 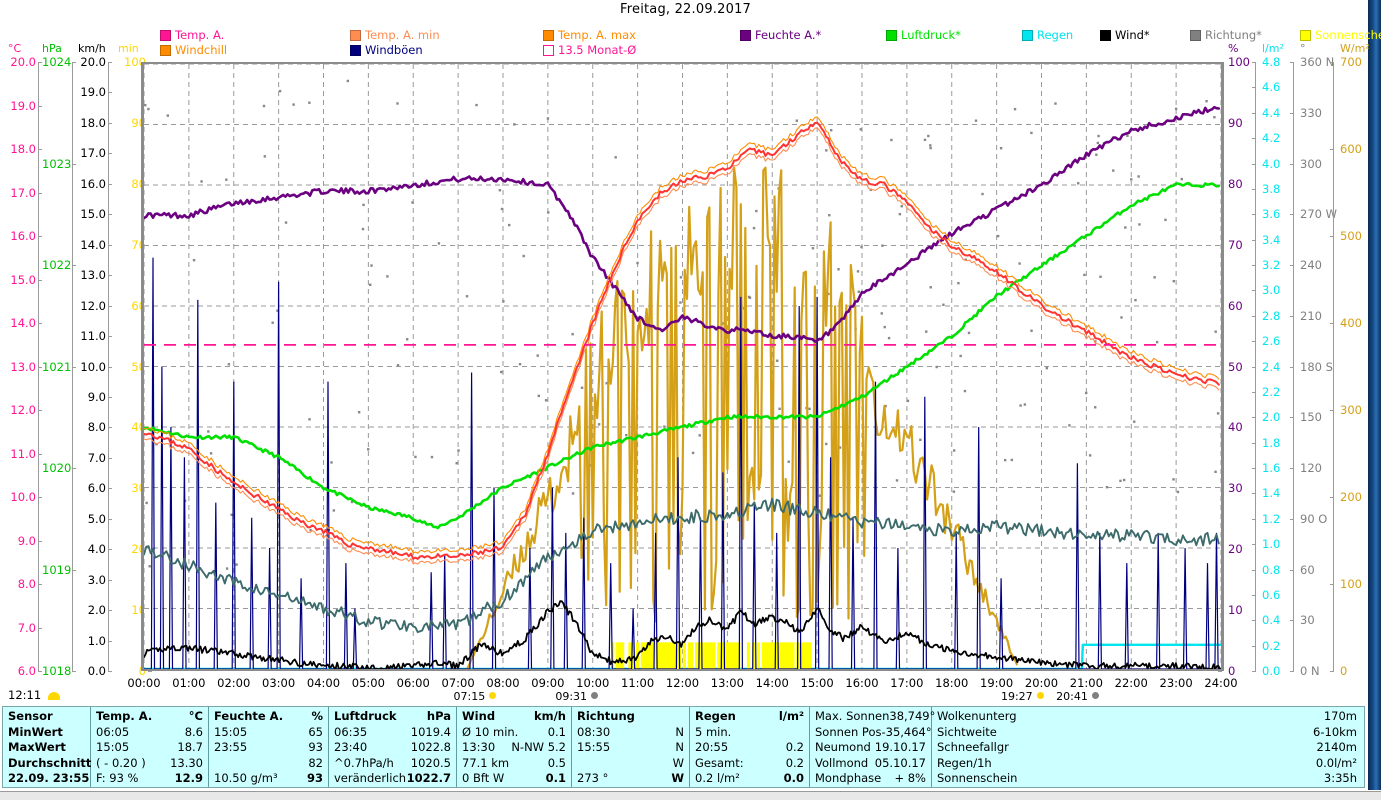 I want to click on axis-tick-direction: 360 N, so click(x=1317, y=62).